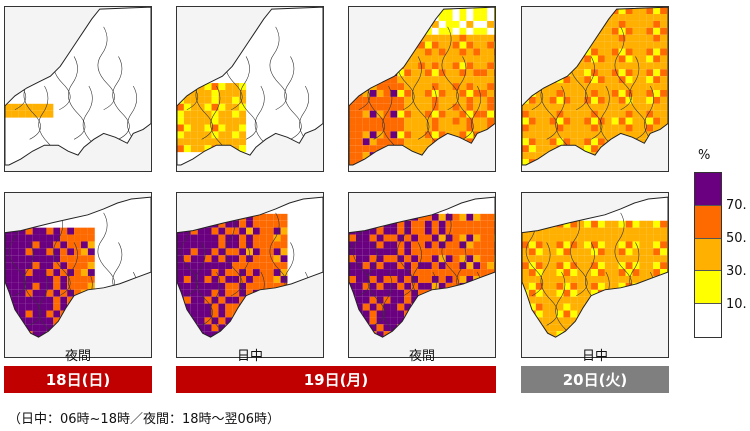  What do you see at coordinates (736, 271) in the screenshot?
I see `legend-label: 30.` at bounding box center [736, 271].